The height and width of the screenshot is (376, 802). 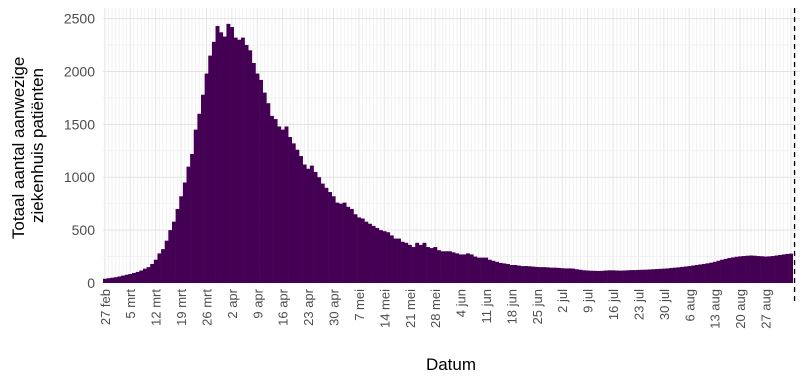 What do you see at coordinates (435, 308) in the screenshot?
I see `x-tick-label: 28 mei` at bounding box center [435, 308].